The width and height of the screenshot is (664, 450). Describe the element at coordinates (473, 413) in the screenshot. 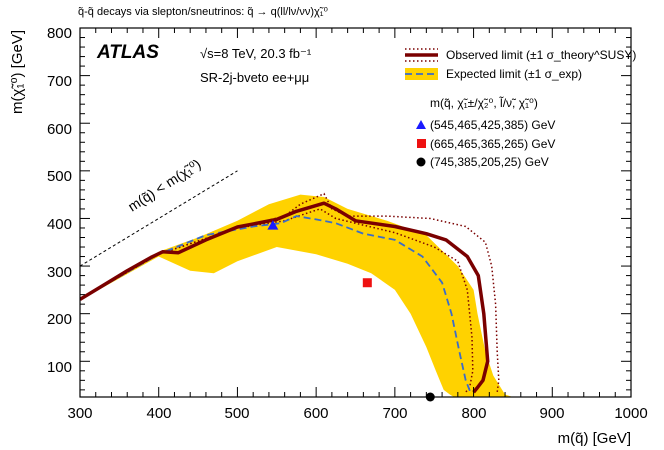

I see `x-tick-label: 800` at that location.